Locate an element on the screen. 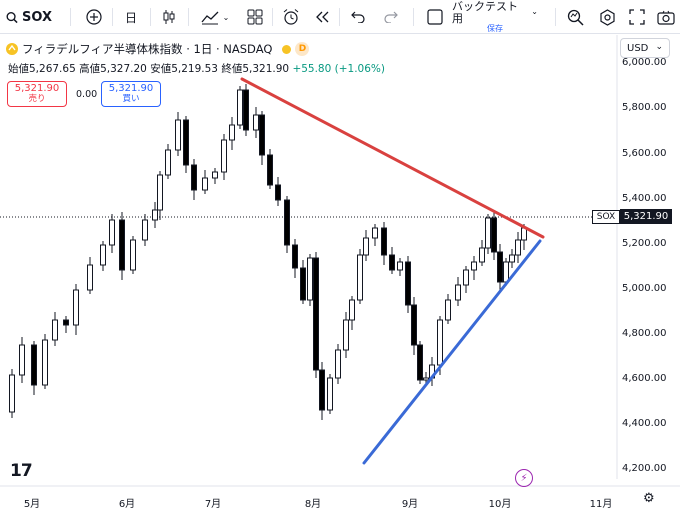 Image resolution: width=680 pixels, height=514 pixels. price-axis-label: 6,000.00 is located at coordinates (644, 62).